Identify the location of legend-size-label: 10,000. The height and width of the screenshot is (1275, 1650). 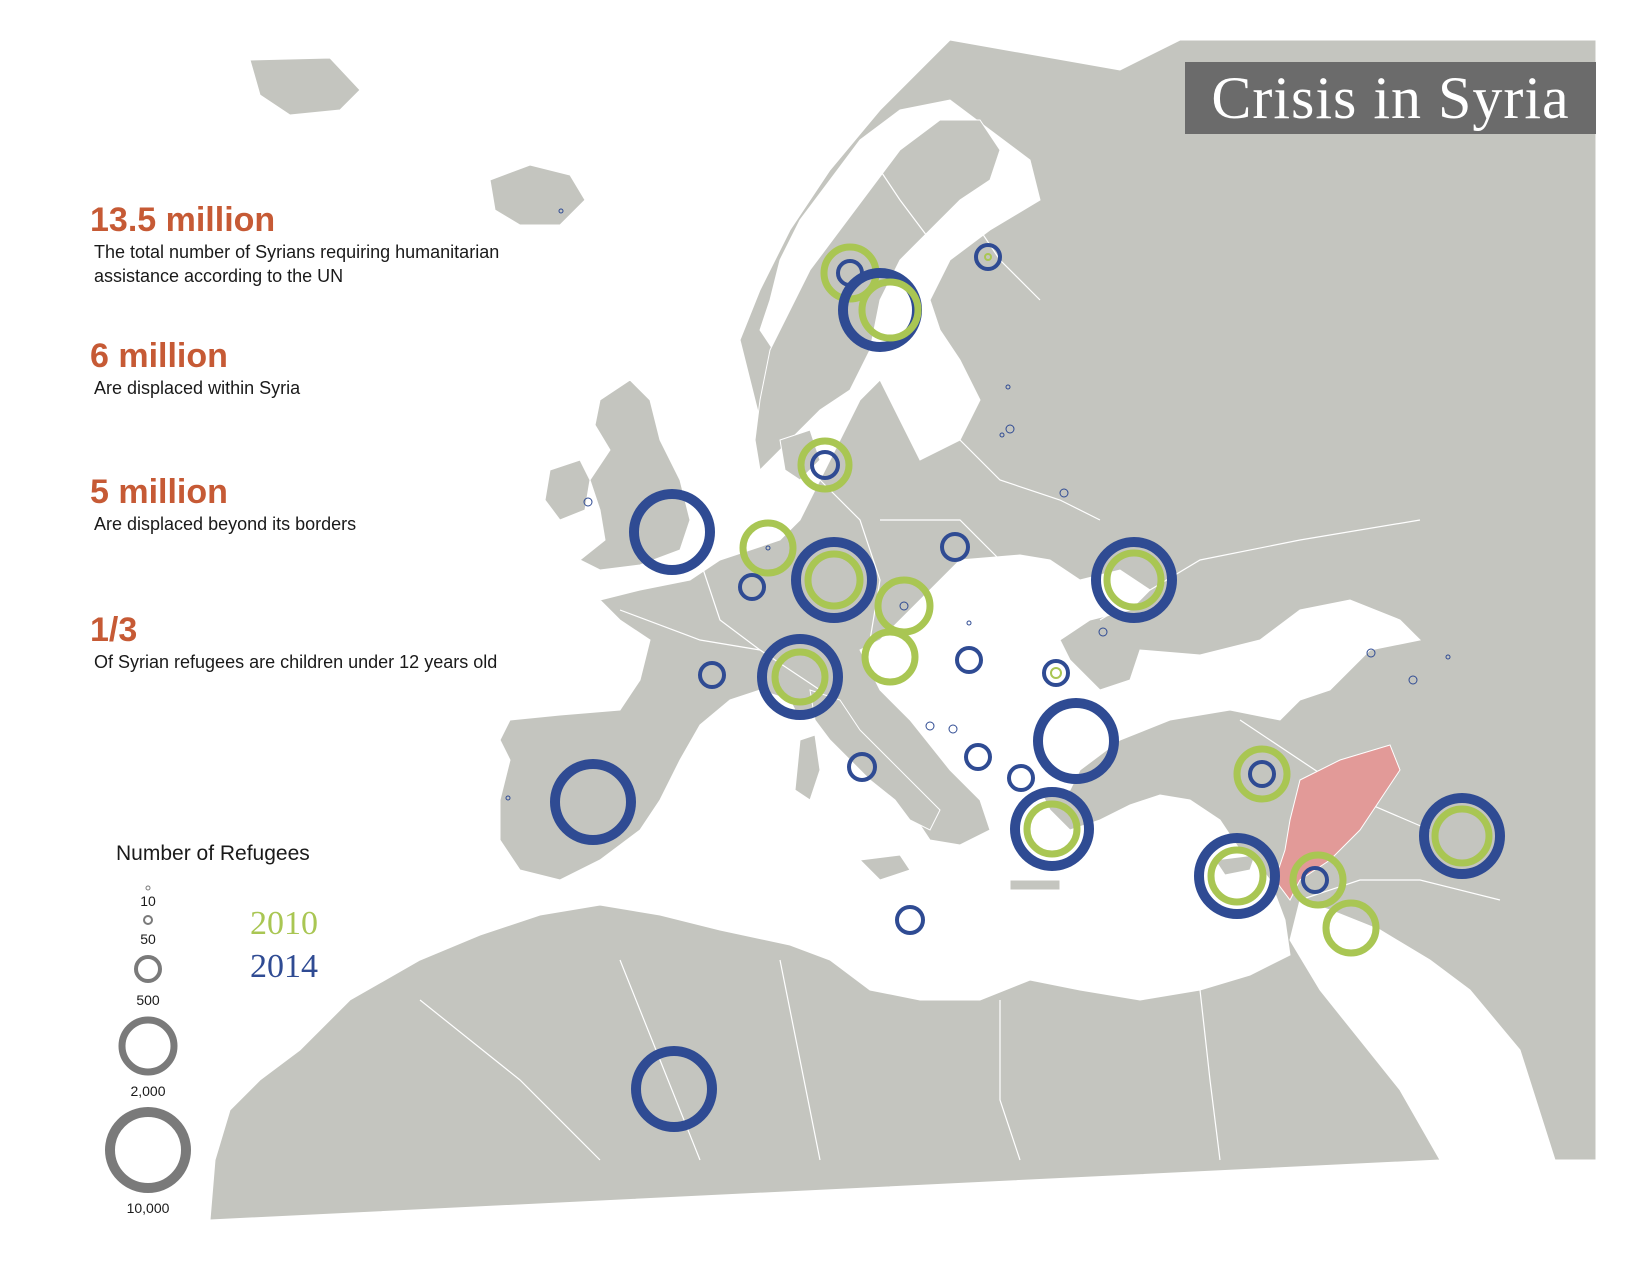
(148, 1208).